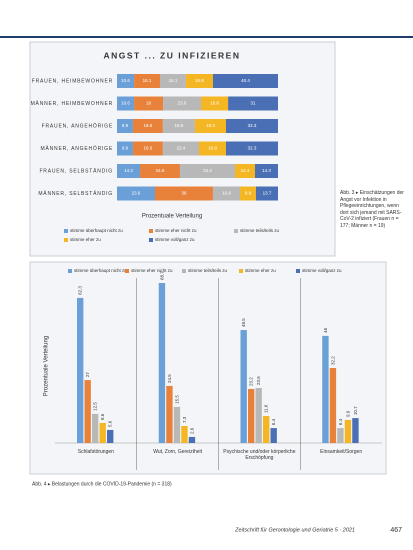  I want to click on value-label: 12.5, so click(95, 406).